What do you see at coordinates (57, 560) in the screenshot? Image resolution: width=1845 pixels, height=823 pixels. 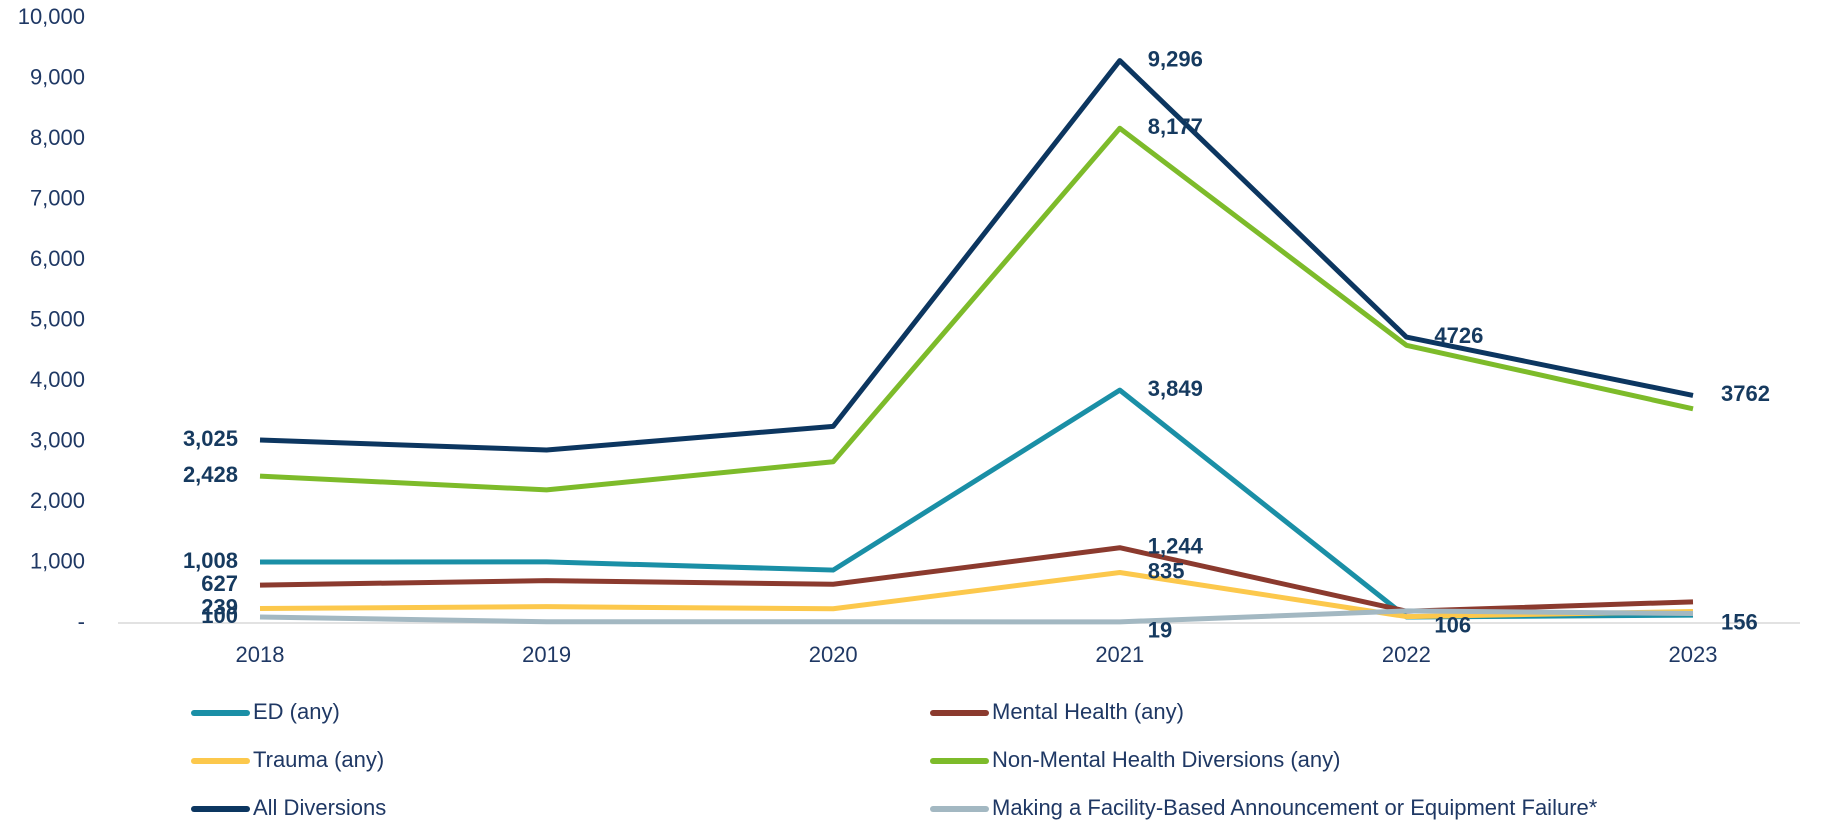 I see `y-tick-label: 1,000` at bounding box center [57, 560].